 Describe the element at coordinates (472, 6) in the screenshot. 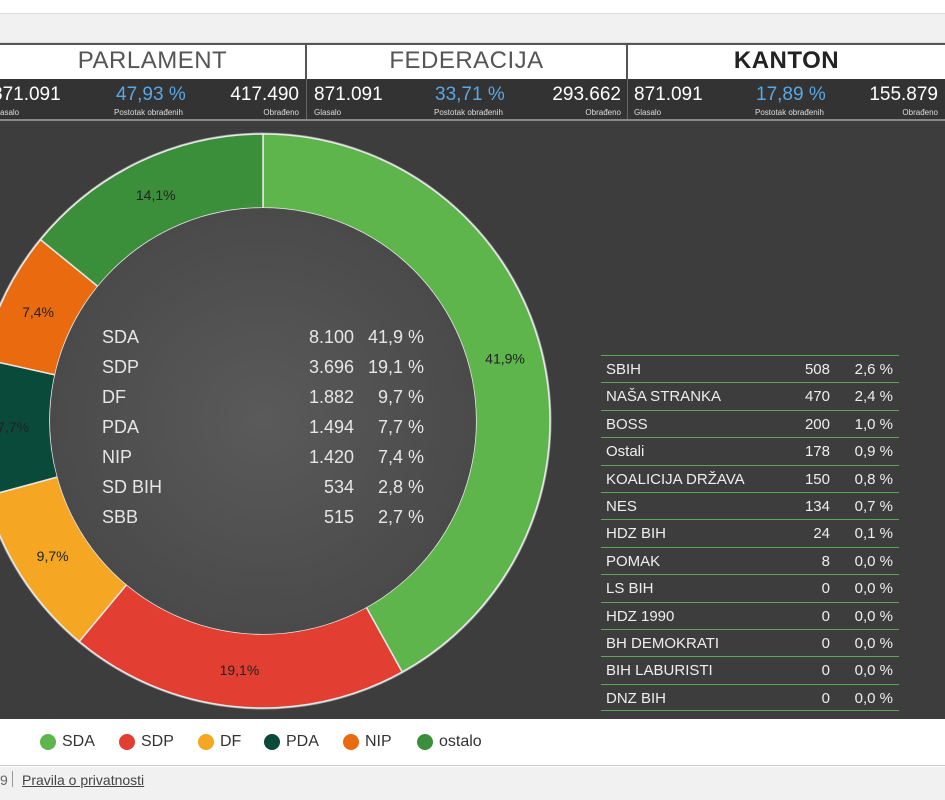

I see `top-strip` at that location.